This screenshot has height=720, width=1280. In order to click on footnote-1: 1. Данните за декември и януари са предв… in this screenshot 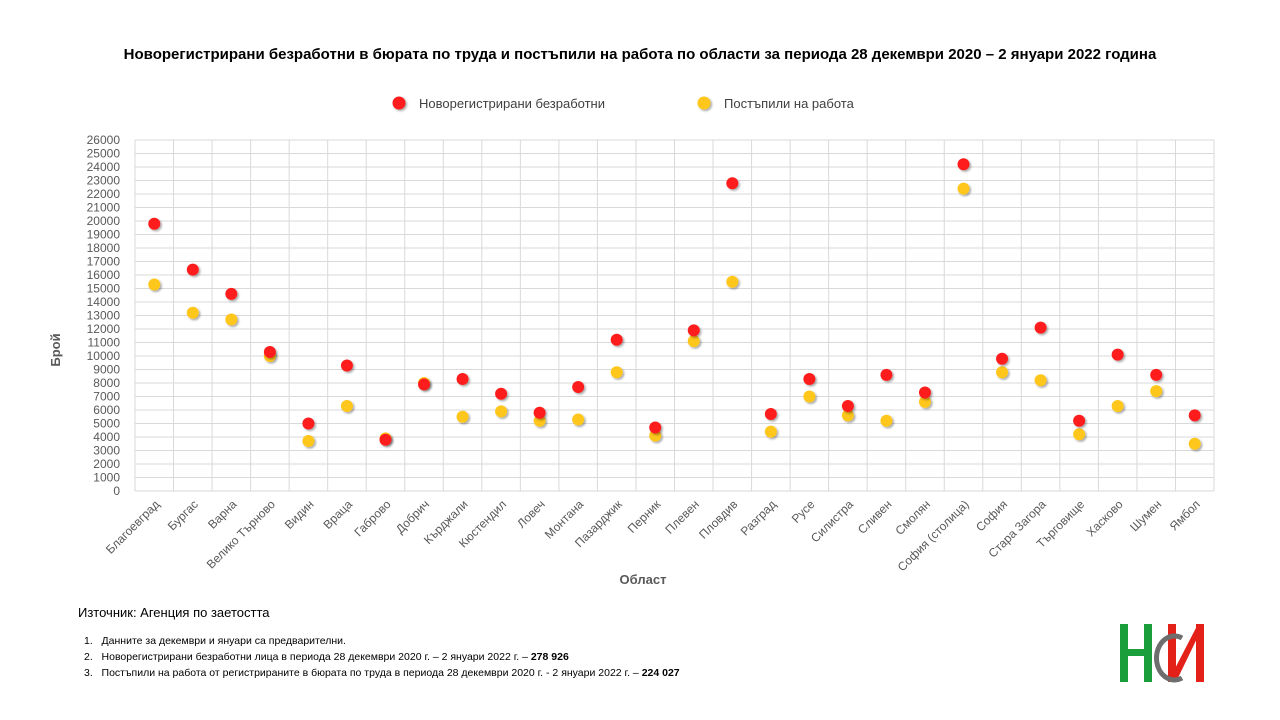, I will do `click(215, 641)`.